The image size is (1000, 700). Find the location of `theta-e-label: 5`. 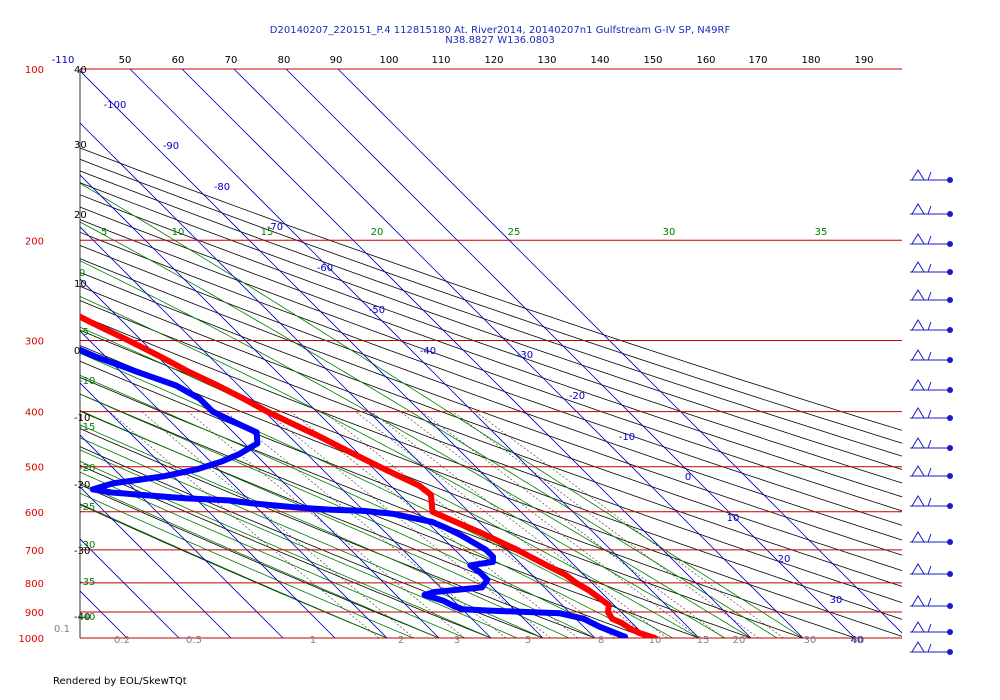

theta-e-label: 5 is located at coordinates (104, 232).